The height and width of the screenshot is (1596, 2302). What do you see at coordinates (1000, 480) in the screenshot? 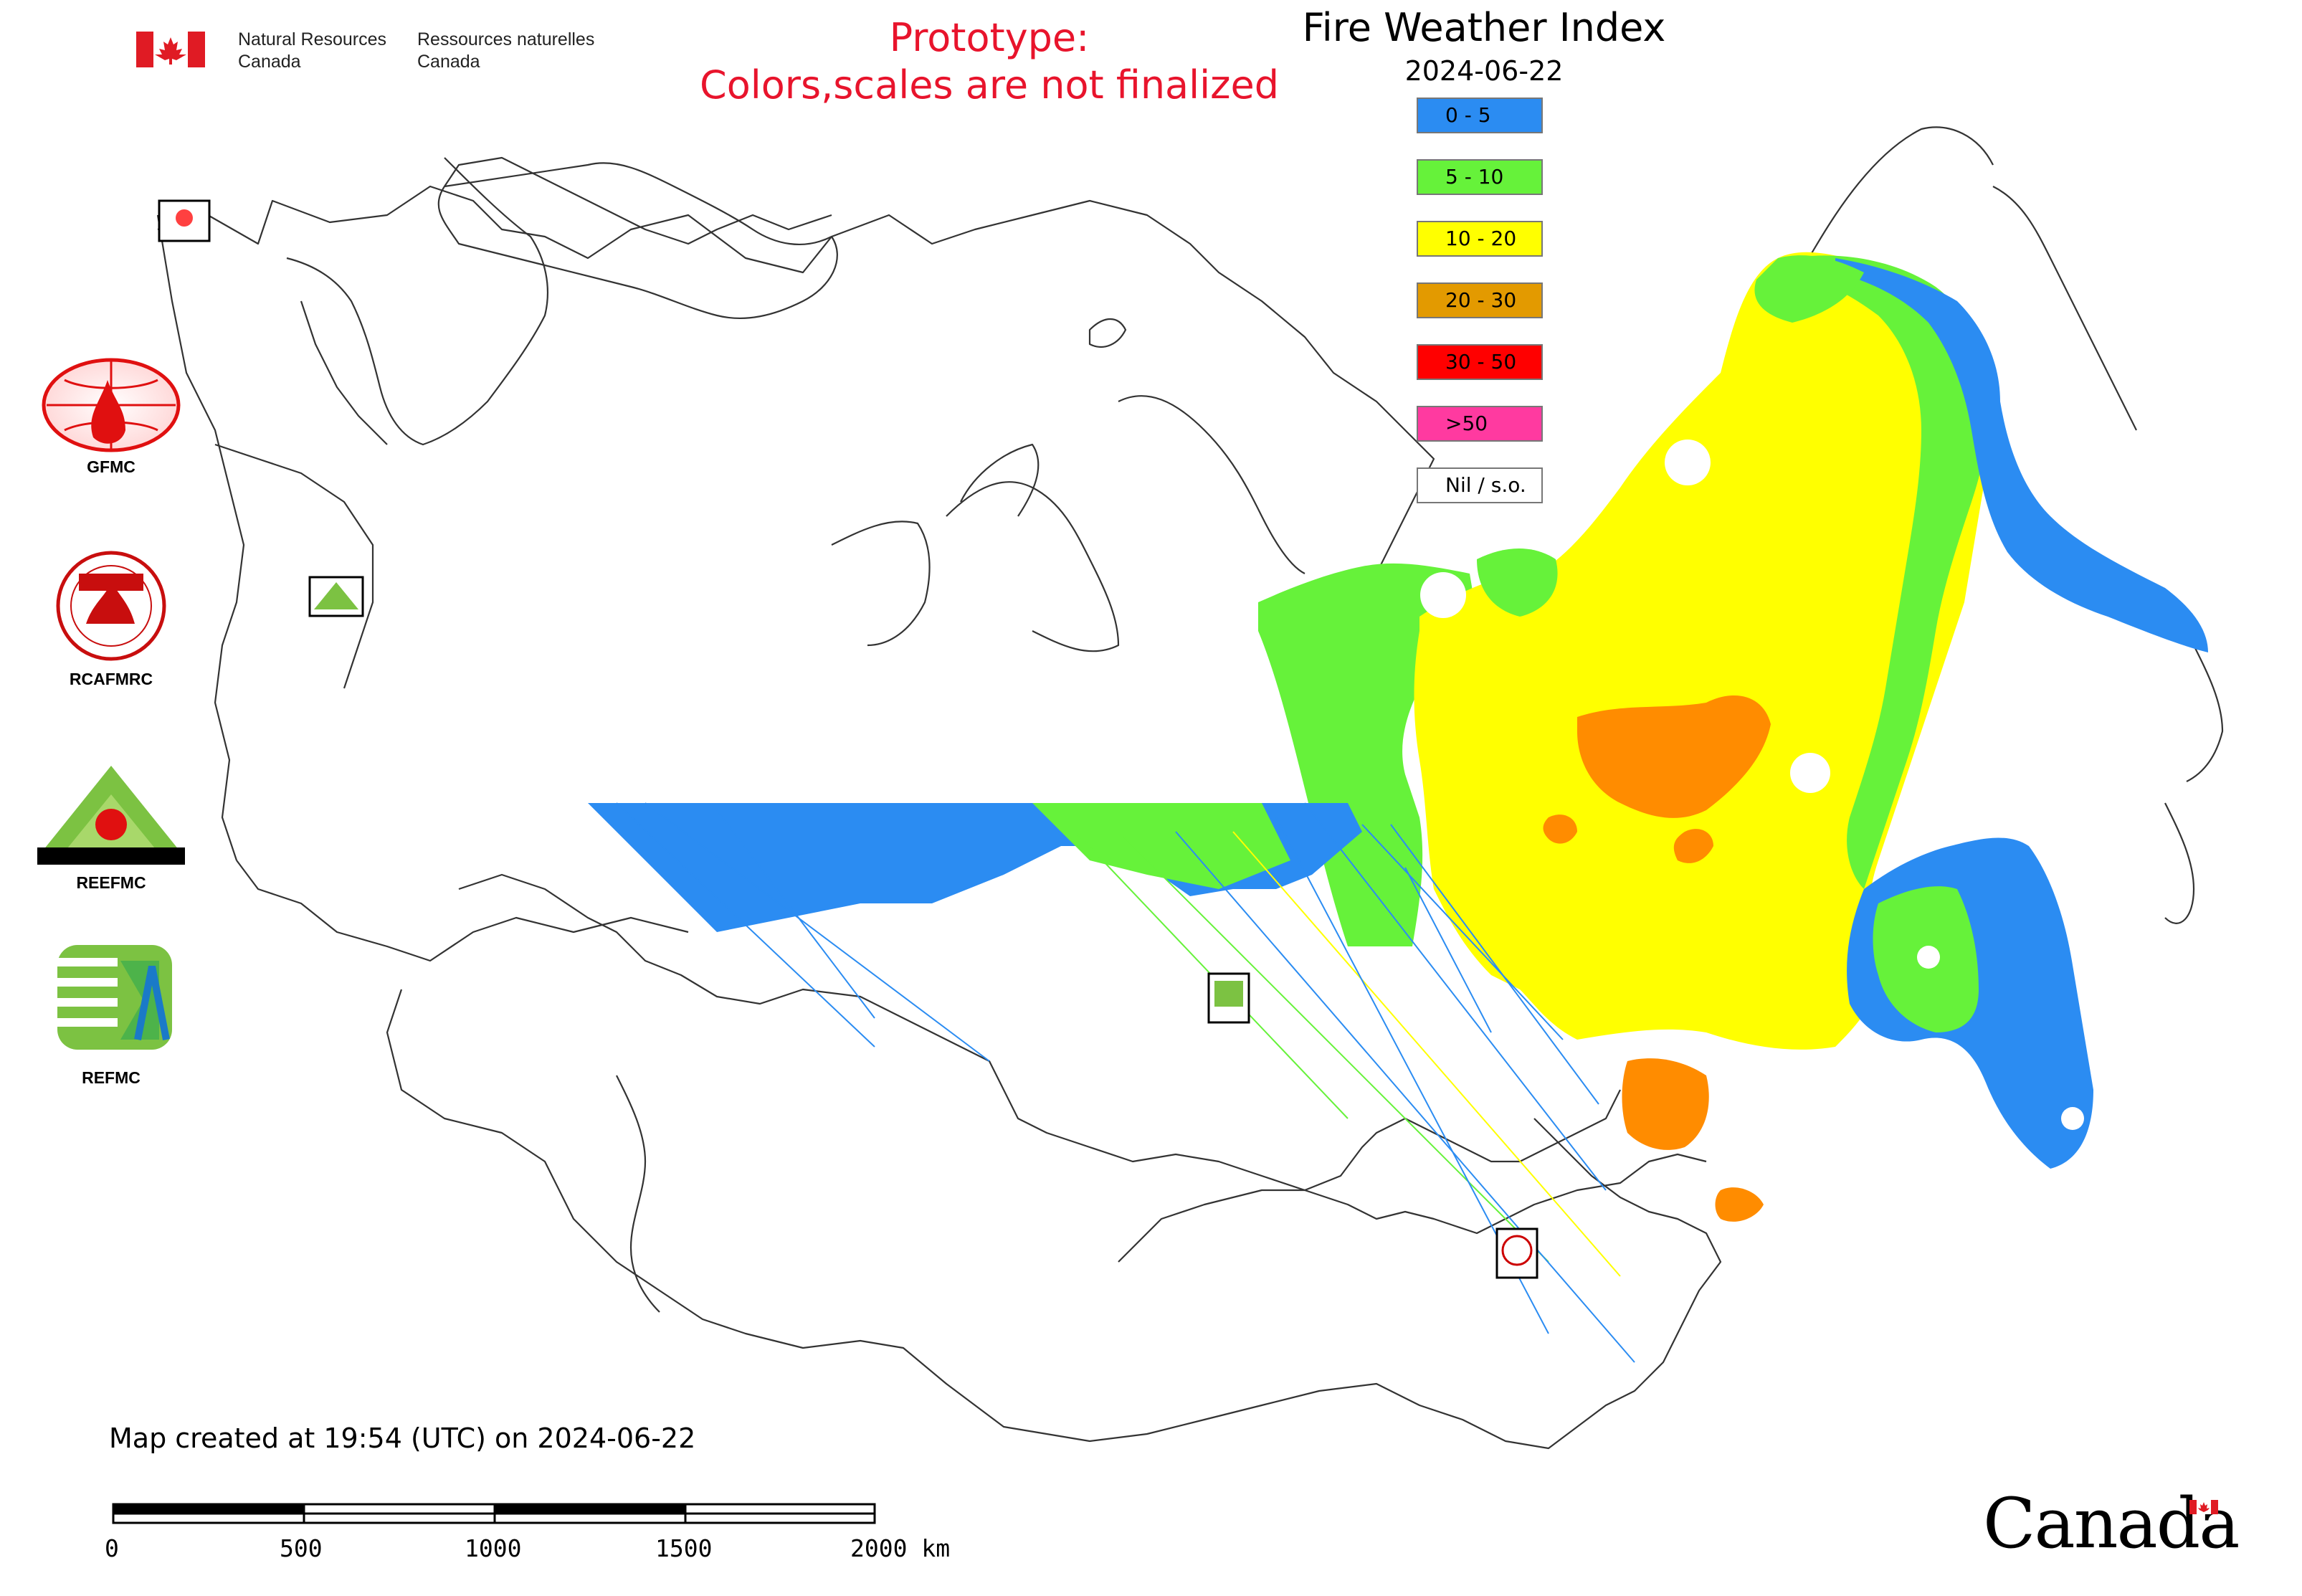
I see `novaya-zemlya-outline` at bounding box center [1000, 480].